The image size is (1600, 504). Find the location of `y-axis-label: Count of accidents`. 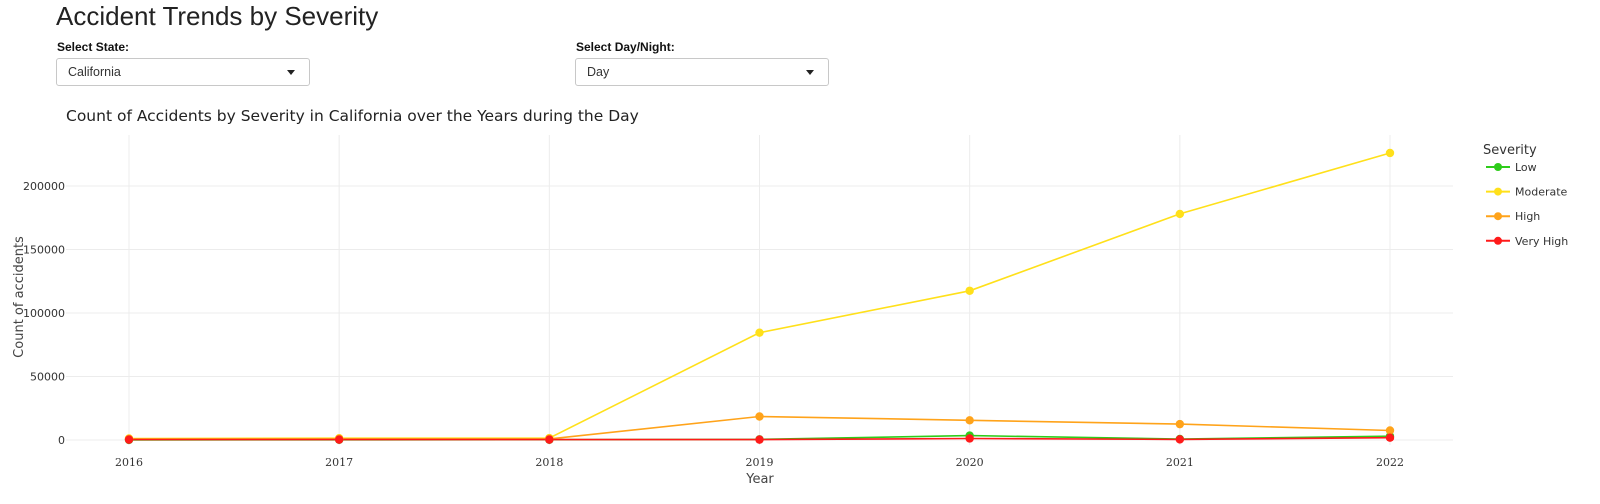

y-axis-label: Count of accidents is located at coordinates (19, 297).